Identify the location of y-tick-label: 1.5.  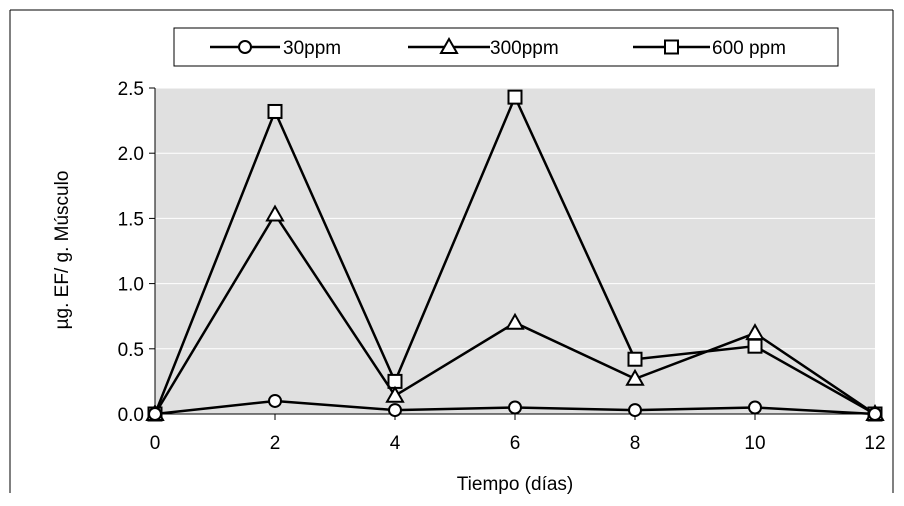
(131, 219).